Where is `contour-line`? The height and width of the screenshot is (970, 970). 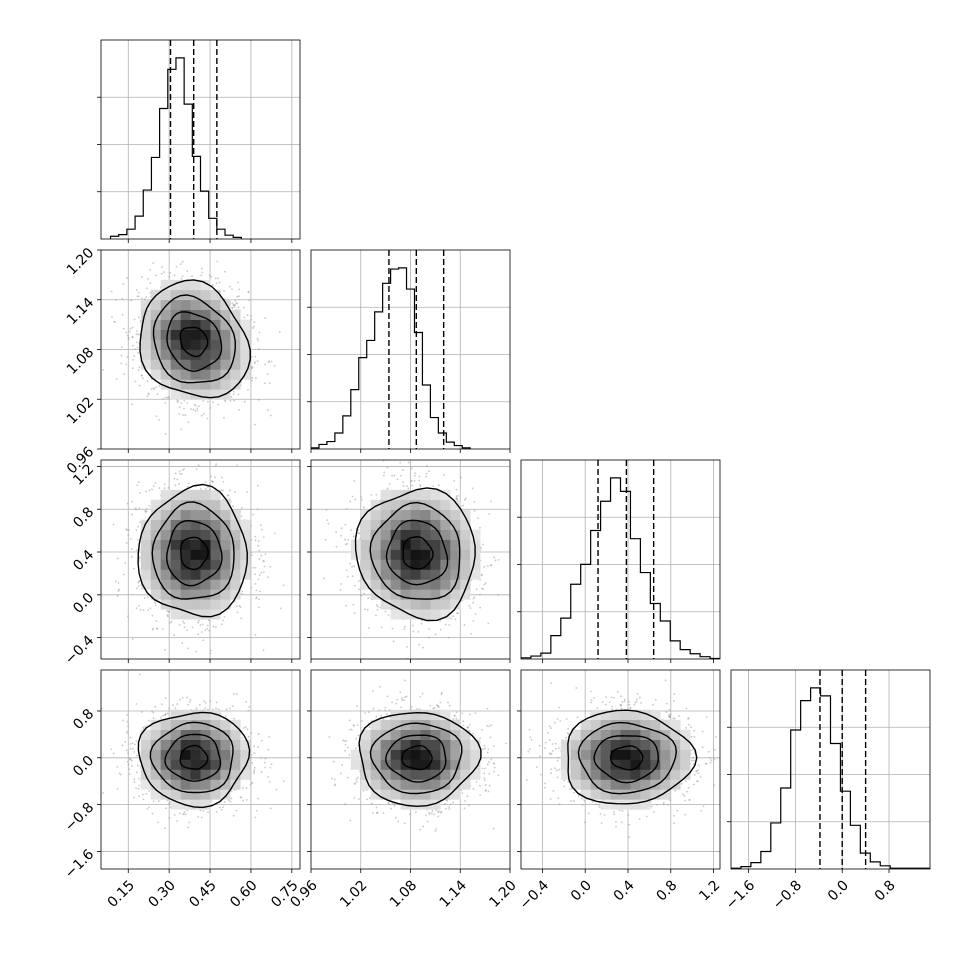
contour-line is located at coordinates (194, 342).